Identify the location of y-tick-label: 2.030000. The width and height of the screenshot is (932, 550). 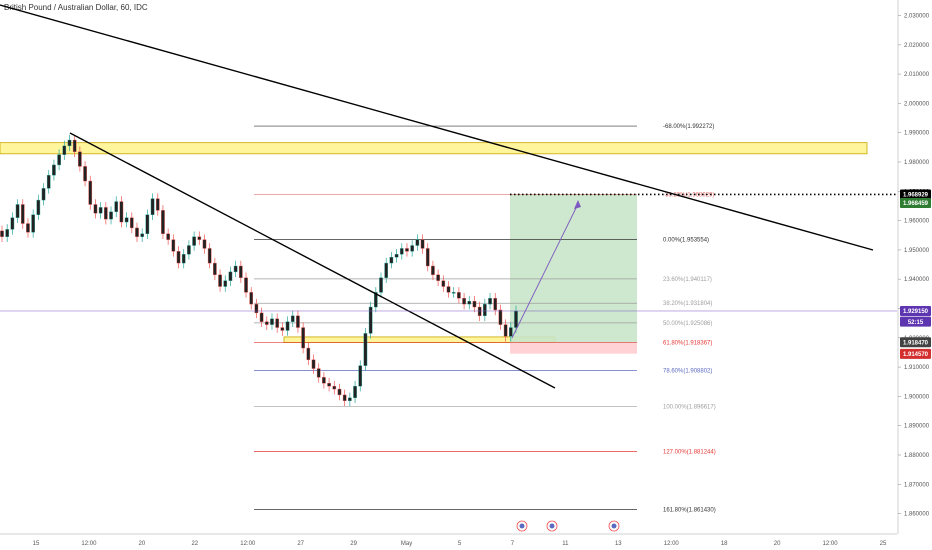
(917, 17).